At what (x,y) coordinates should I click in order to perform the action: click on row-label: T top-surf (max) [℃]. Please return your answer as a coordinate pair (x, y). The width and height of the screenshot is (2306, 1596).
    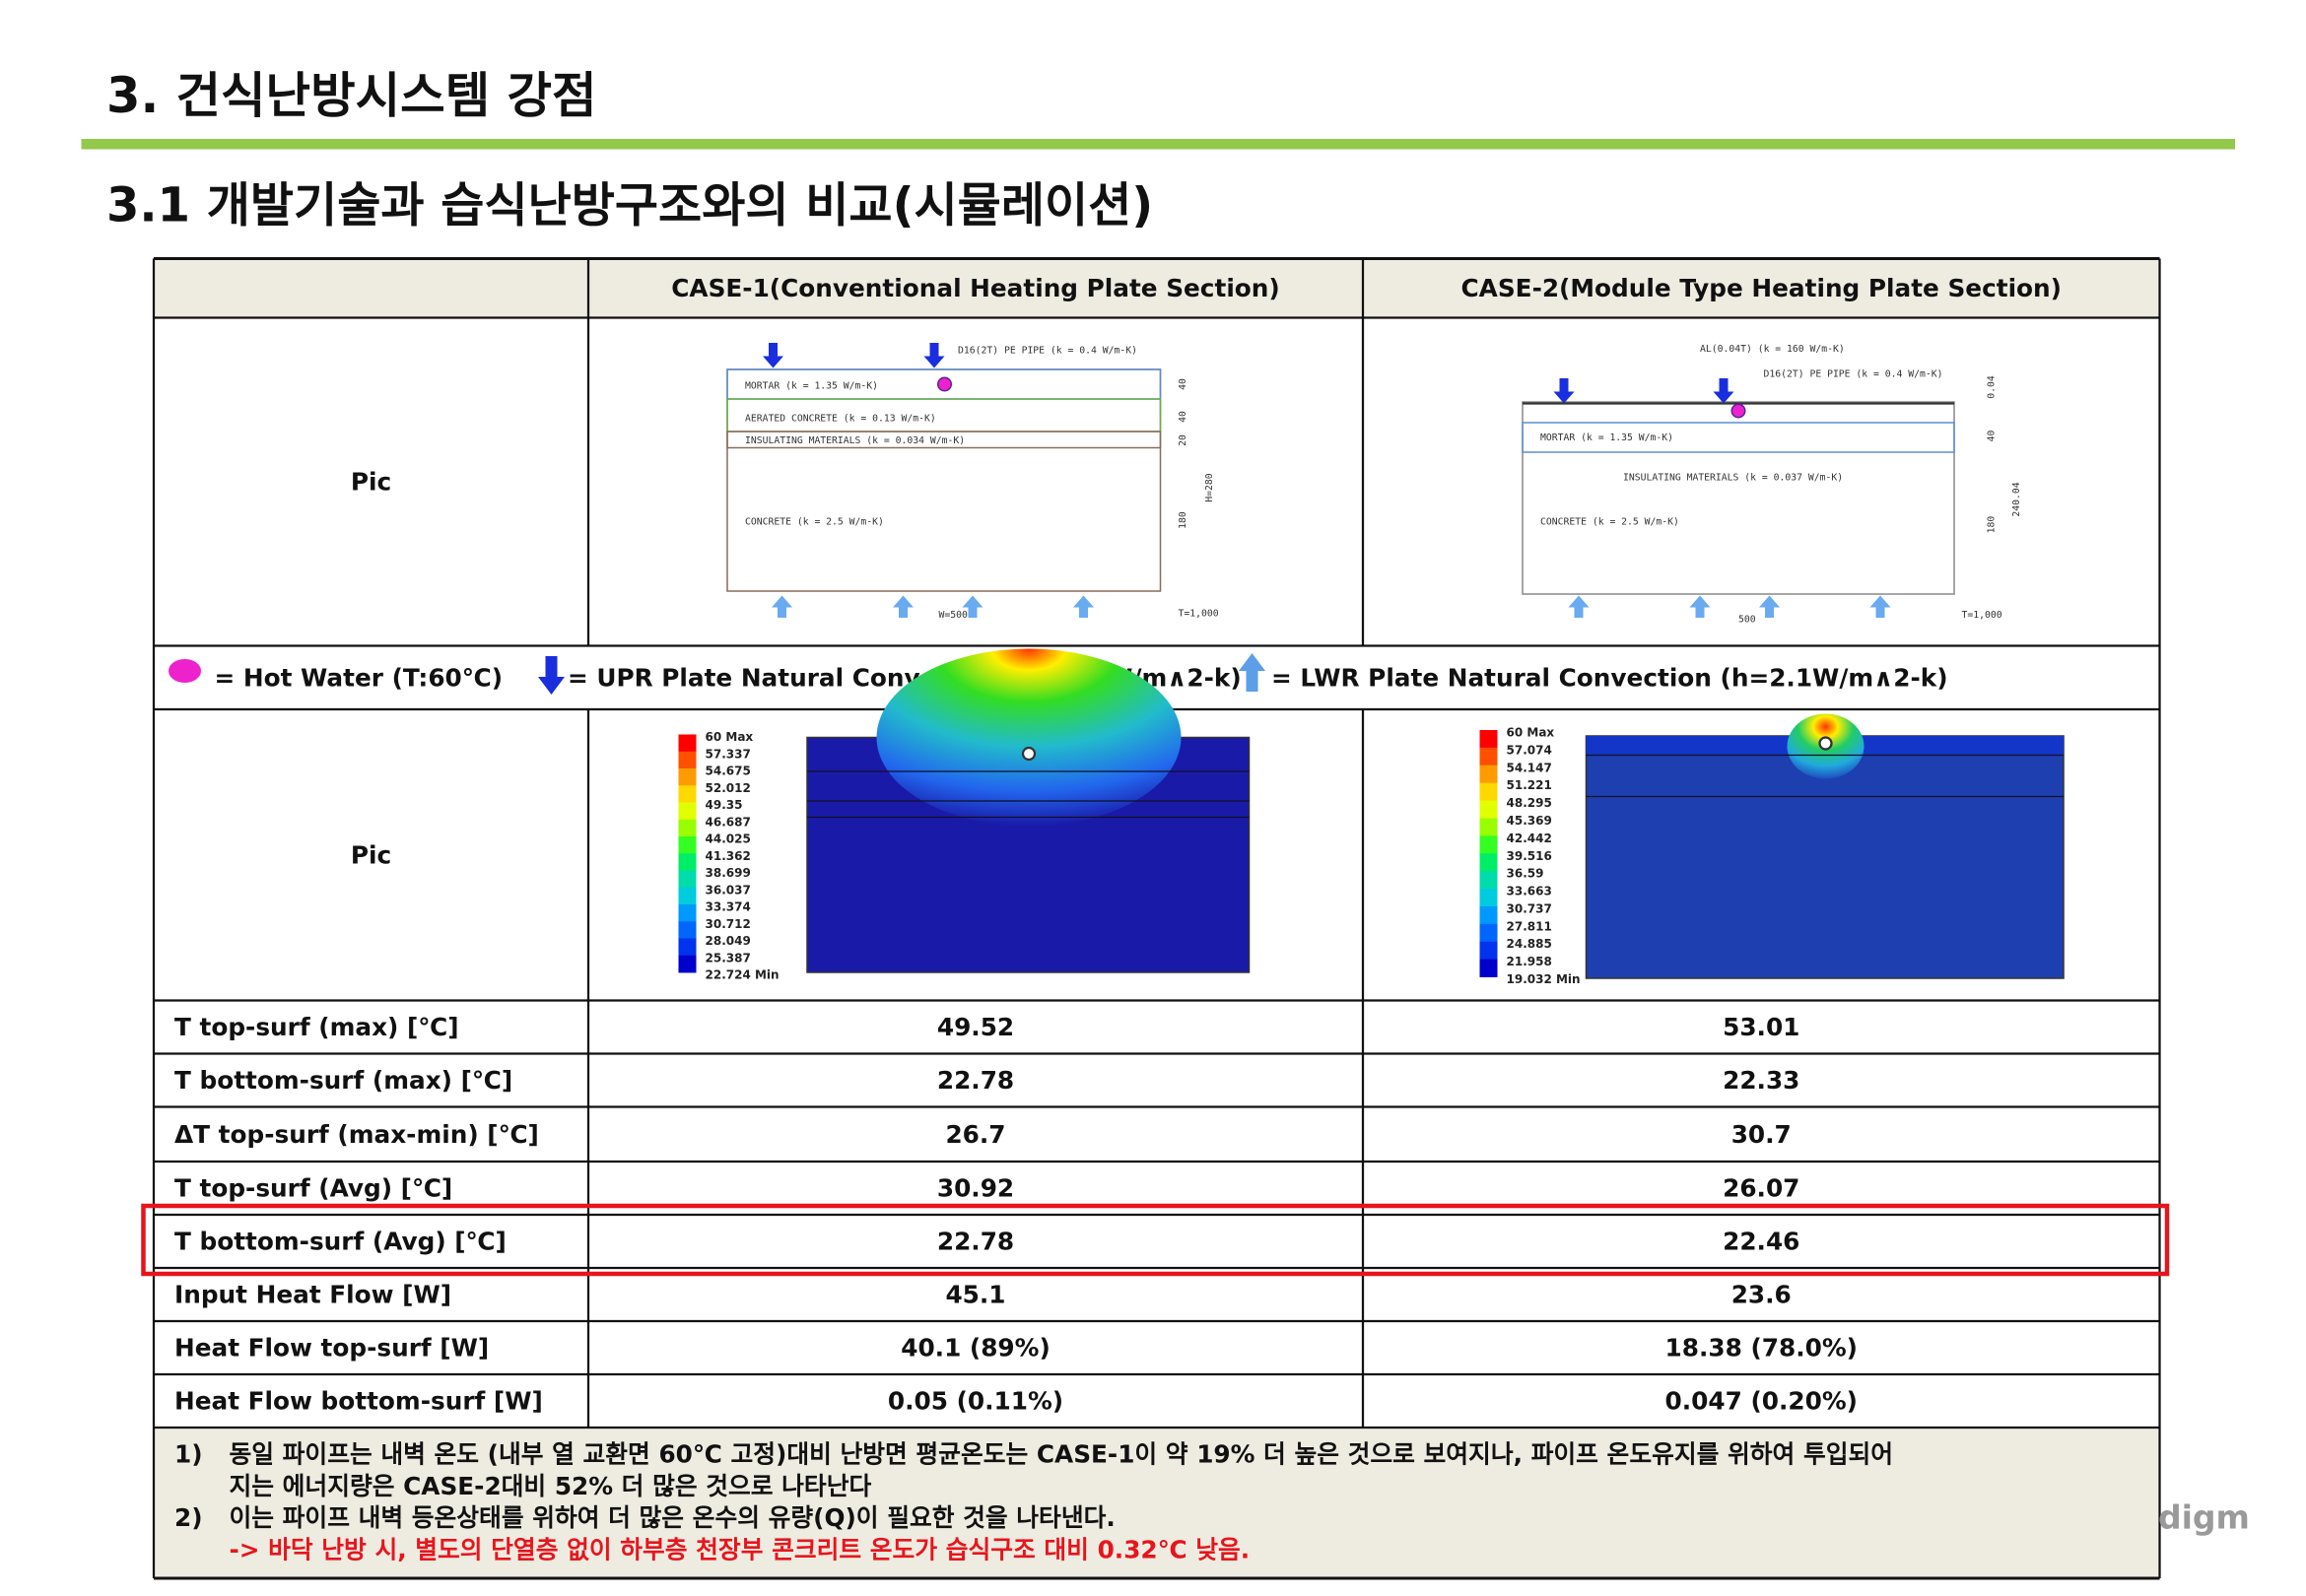
    Looking at the image, I should click on (317, 1027).